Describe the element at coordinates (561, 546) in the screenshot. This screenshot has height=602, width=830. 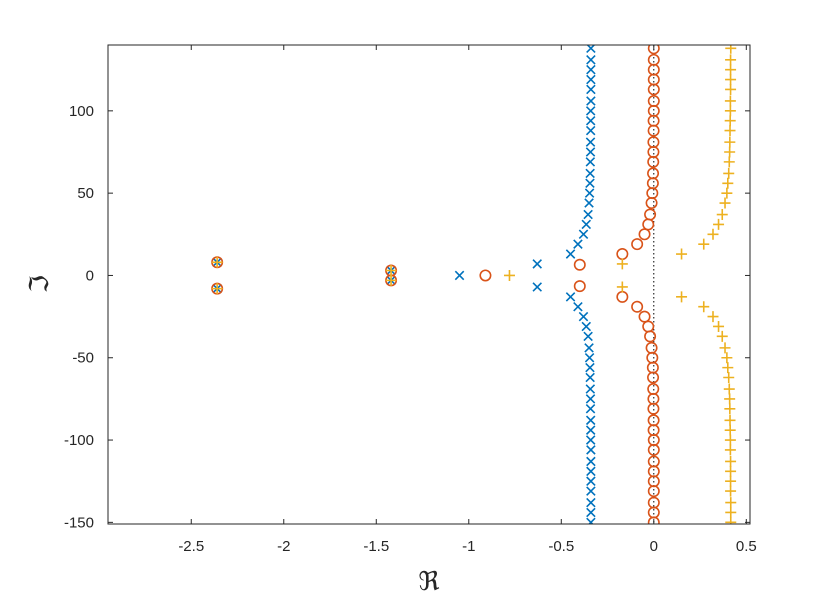
I see `x-tick-label: -0.5` at that location.